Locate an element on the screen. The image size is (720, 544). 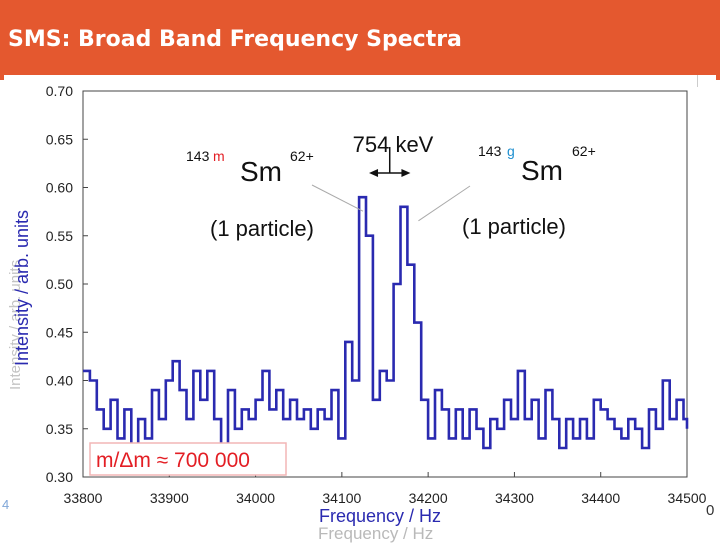
y-axis-label-wrap: Intensity / arb. units is located at coordinates (22, 288).